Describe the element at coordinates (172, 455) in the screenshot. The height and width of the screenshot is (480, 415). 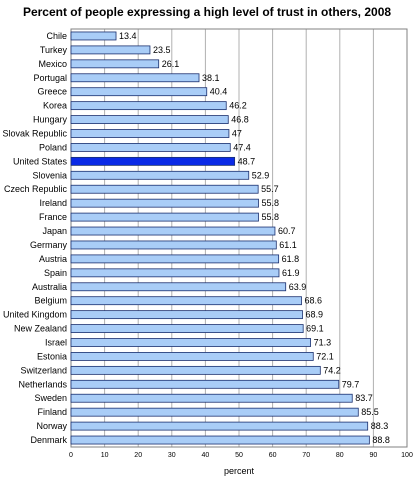
I see `x-tick-label: 30` at that location.